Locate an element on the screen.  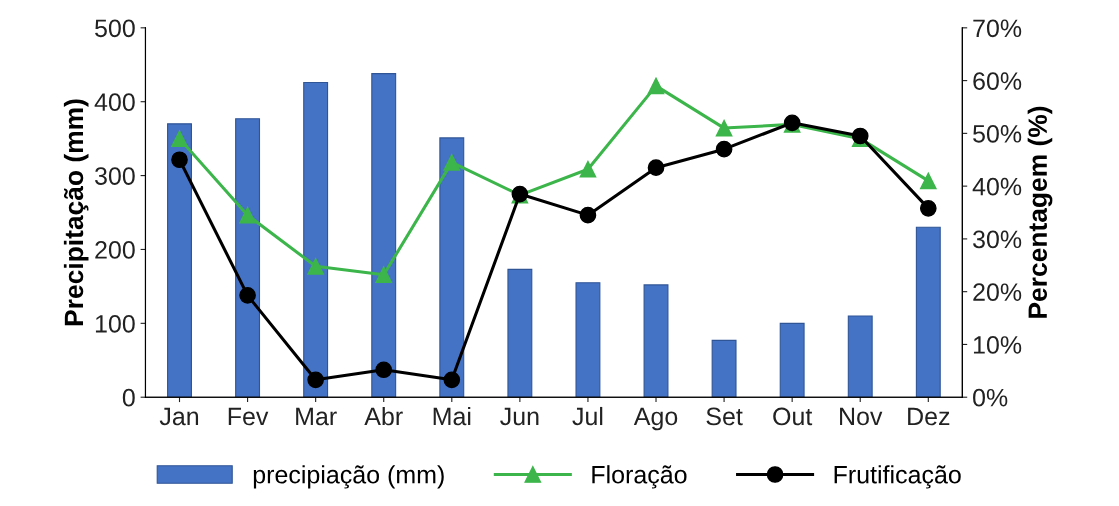
y2-tick-label: 50% is located at coordinates (997, 133).